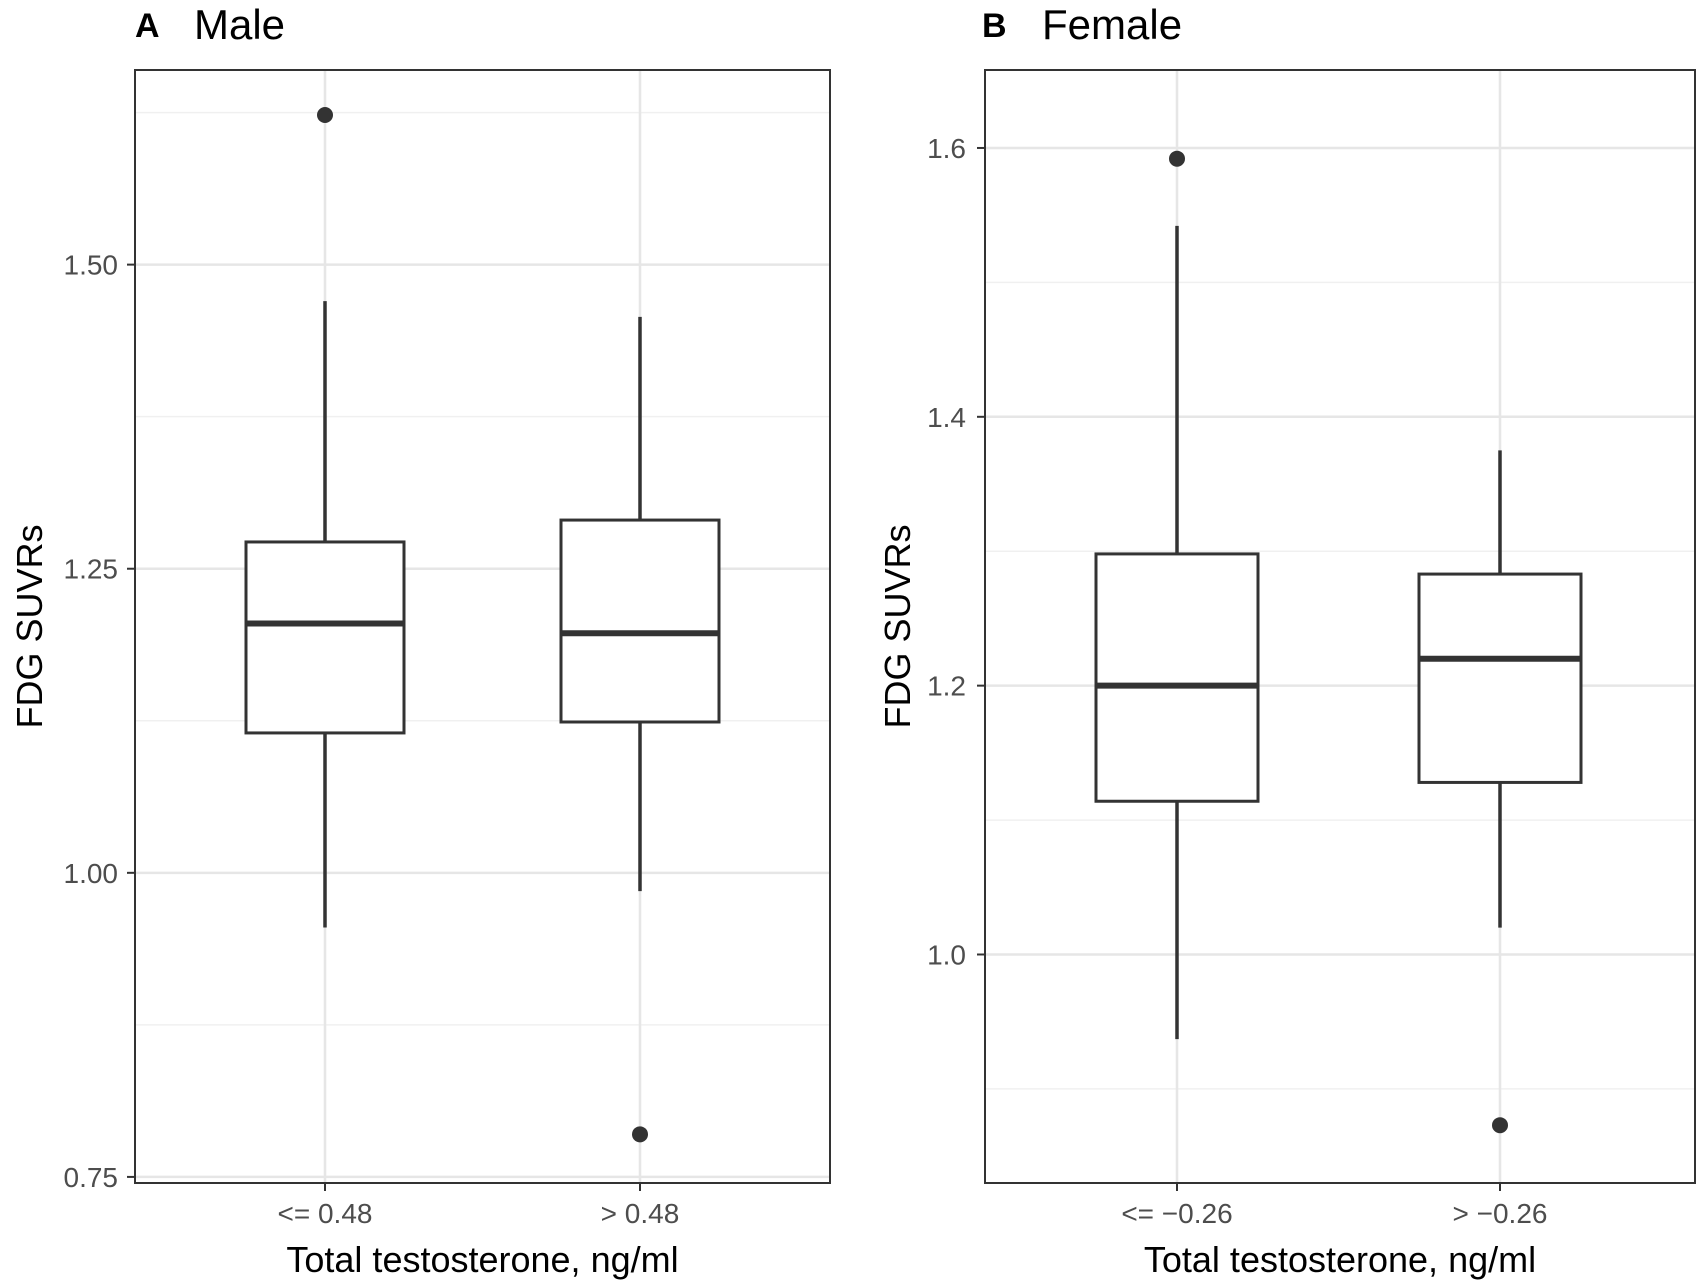  I want to click on y-tick-label: 1.2, so click(946, 686).